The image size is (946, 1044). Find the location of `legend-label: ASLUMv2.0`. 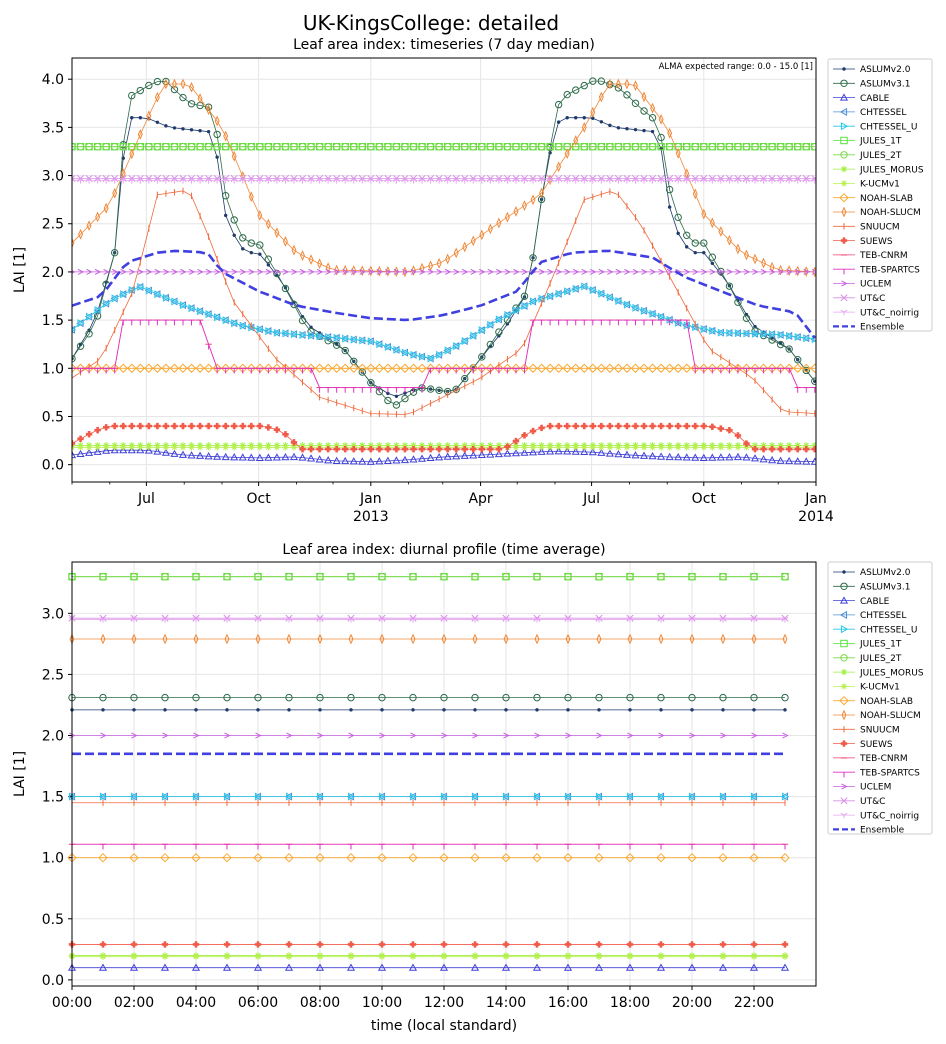

legend-label: ASLUMv2.0 is located at coordinates (885, 70).